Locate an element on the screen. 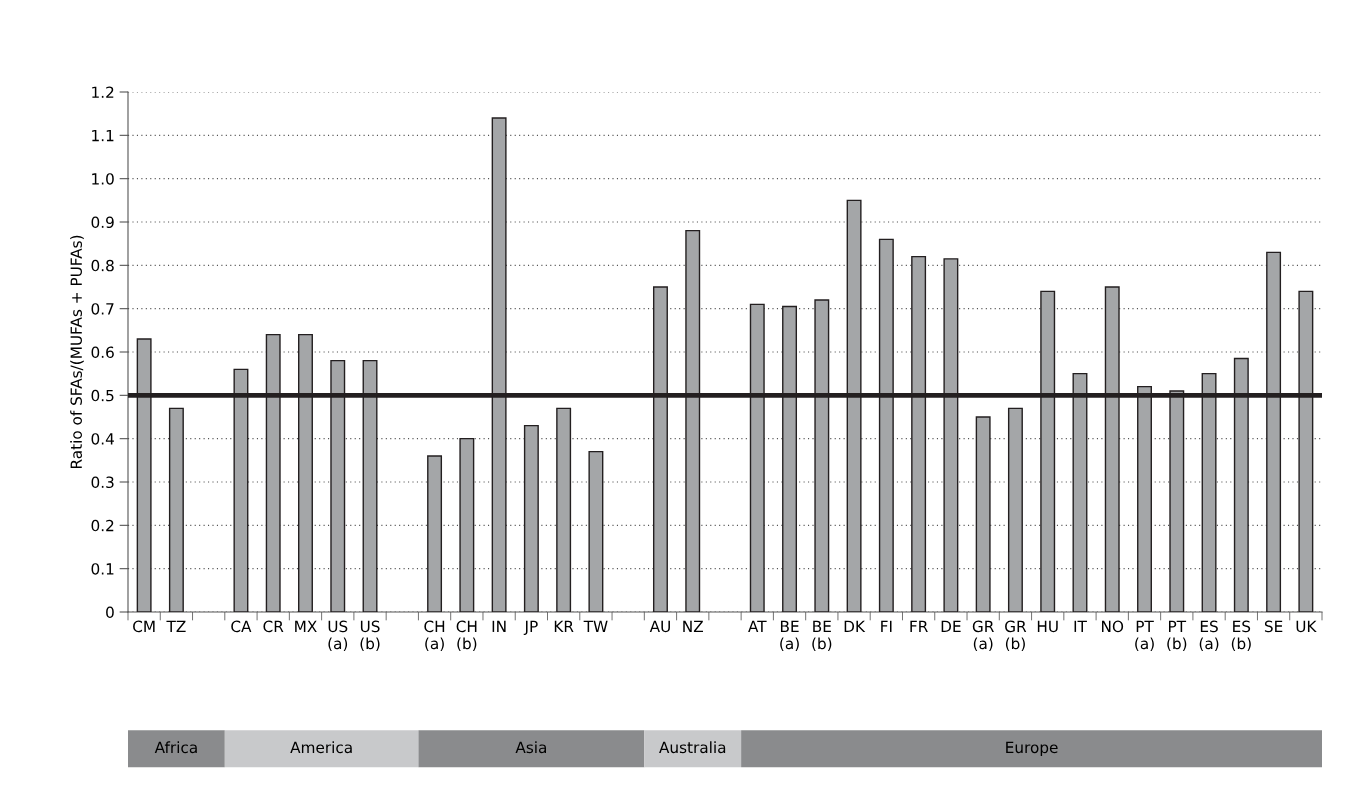  y-axis-title: Ratio of SFAs/(MUFAs + PUFAs) is located at coordinates (77, 352).